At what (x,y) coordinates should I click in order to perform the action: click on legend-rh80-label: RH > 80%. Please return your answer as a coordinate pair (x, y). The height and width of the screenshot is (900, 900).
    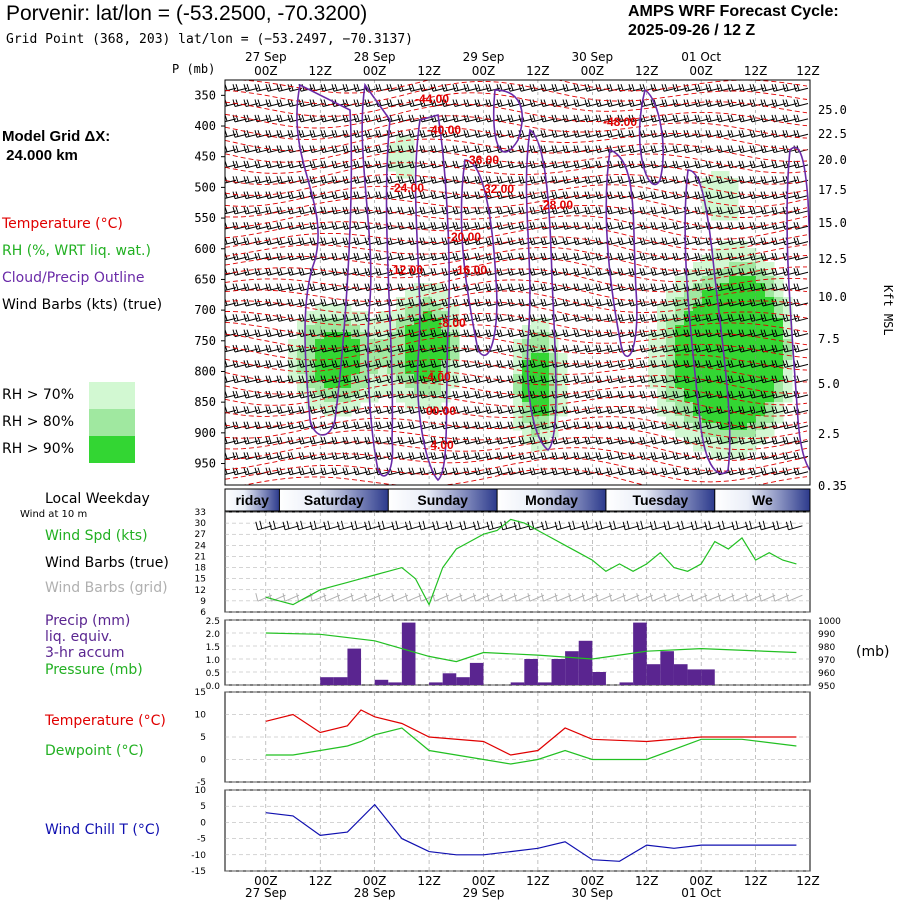
    Looking at the image, I should click on (38, 422).